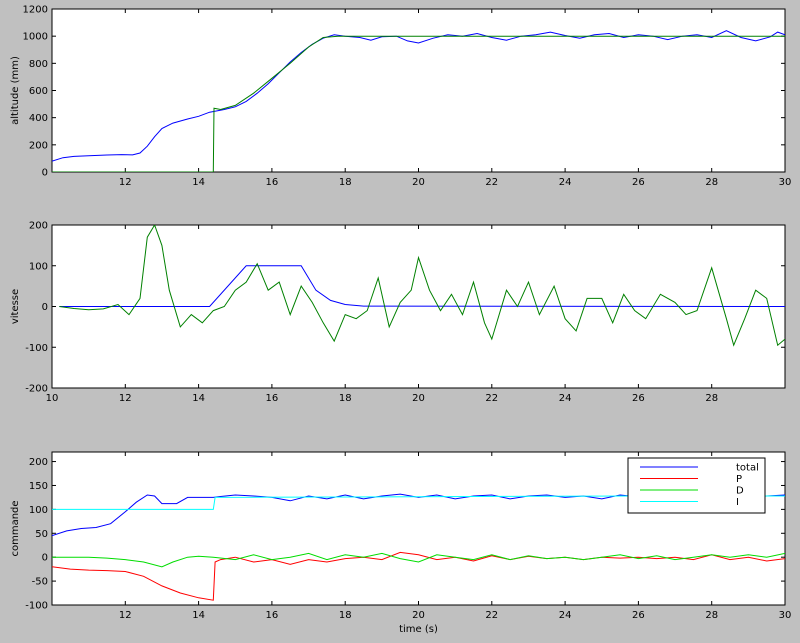 This screenshot has width=800, height=643. What do you see at coordinates (52, 398) in the screenshot?
I see `x-tick-label: 10` at bounding box center [52, 398].